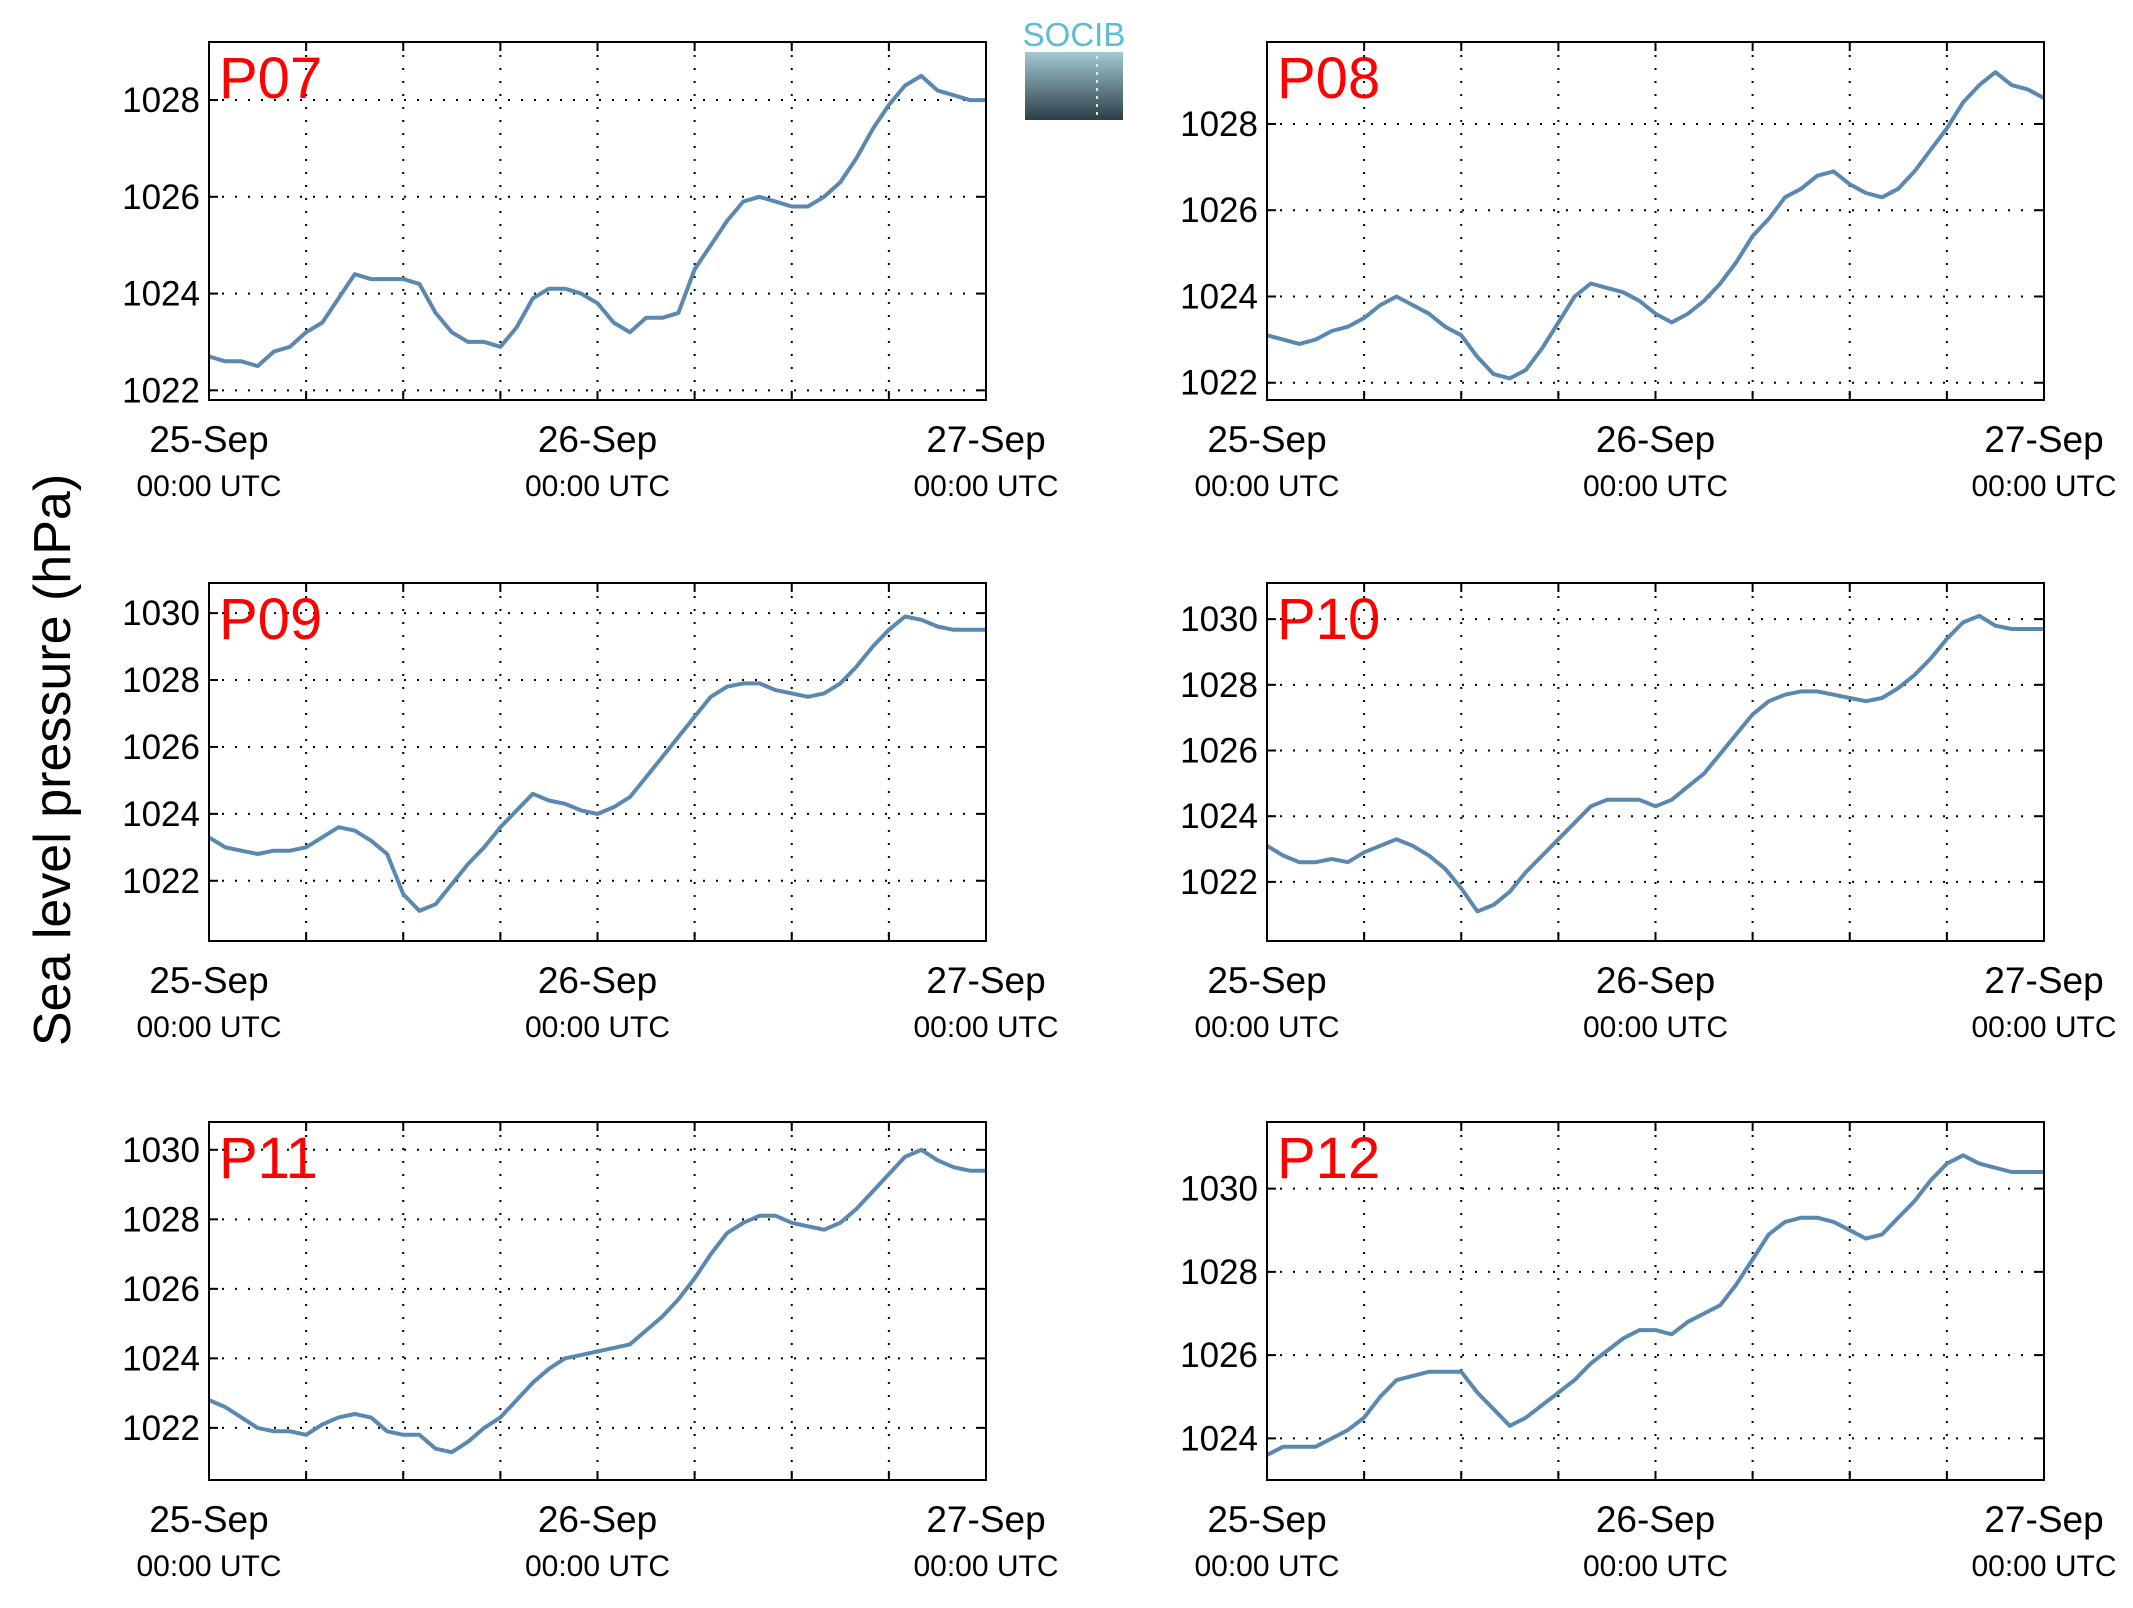 Image resolution: width=2133 pixels, height=1608 pixels. What do you see at coordinates (1074, 34) in the screenshot?
I see `logo-text: SOCIB` at bounding box center [1074, 34].